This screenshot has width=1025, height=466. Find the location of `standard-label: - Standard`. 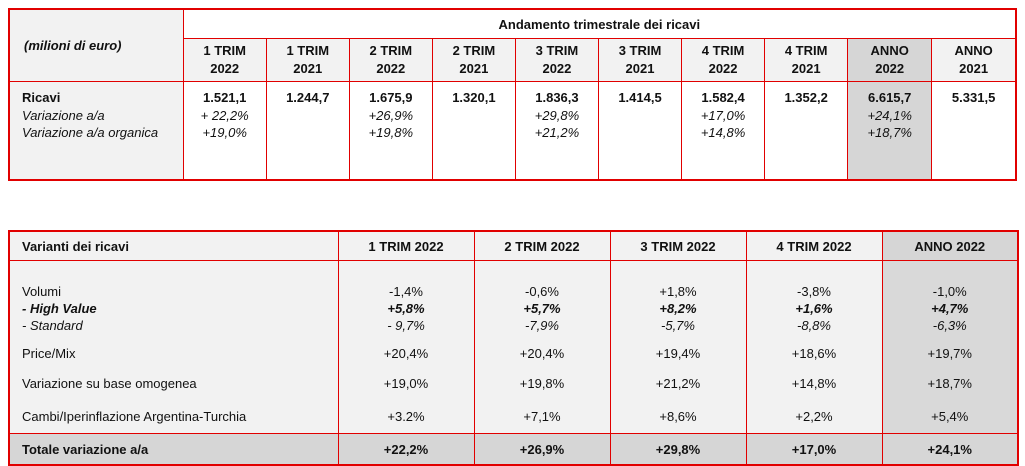

standard-label: - Standard is located at coordinates (52, 325).